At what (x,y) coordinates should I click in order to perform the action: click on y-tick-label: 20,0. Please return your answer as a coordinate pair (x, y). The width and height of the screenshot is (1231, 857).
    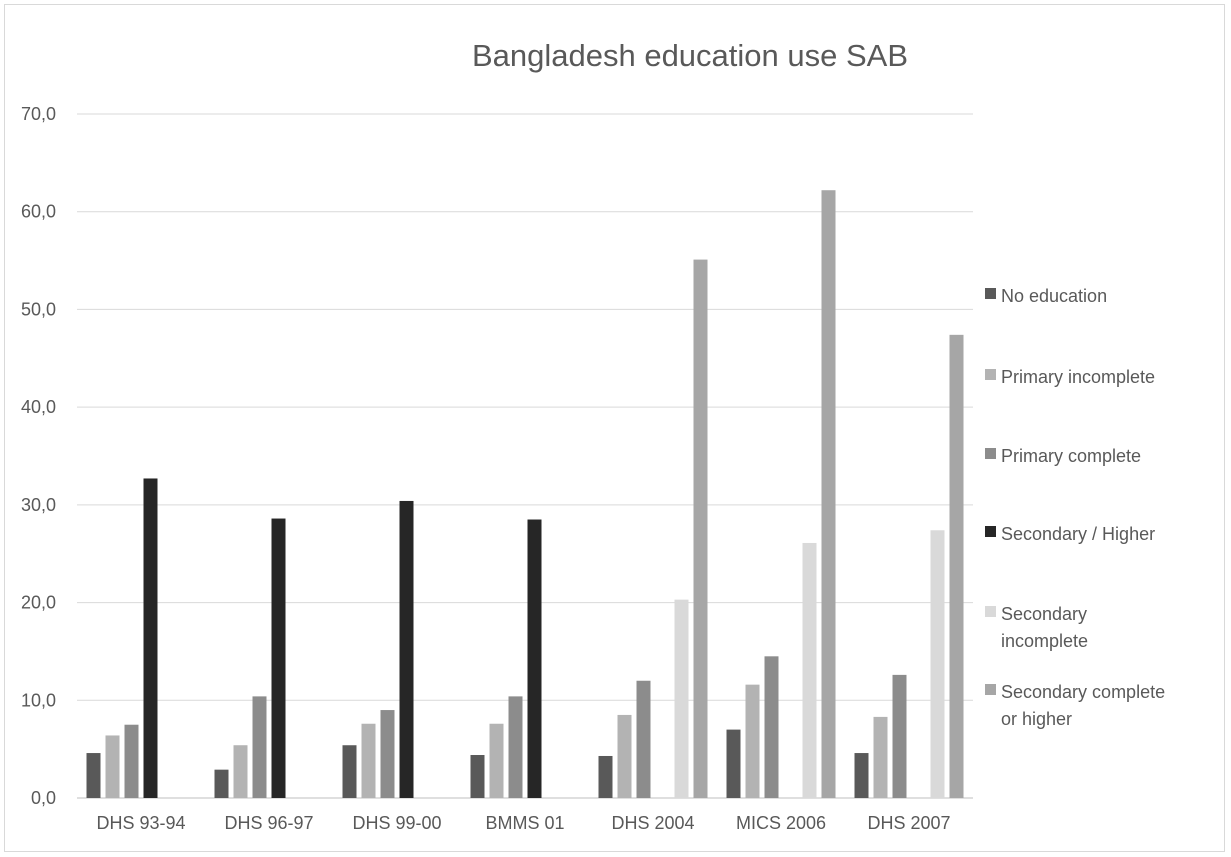
    Looking at the image, I should click on (38, 603).